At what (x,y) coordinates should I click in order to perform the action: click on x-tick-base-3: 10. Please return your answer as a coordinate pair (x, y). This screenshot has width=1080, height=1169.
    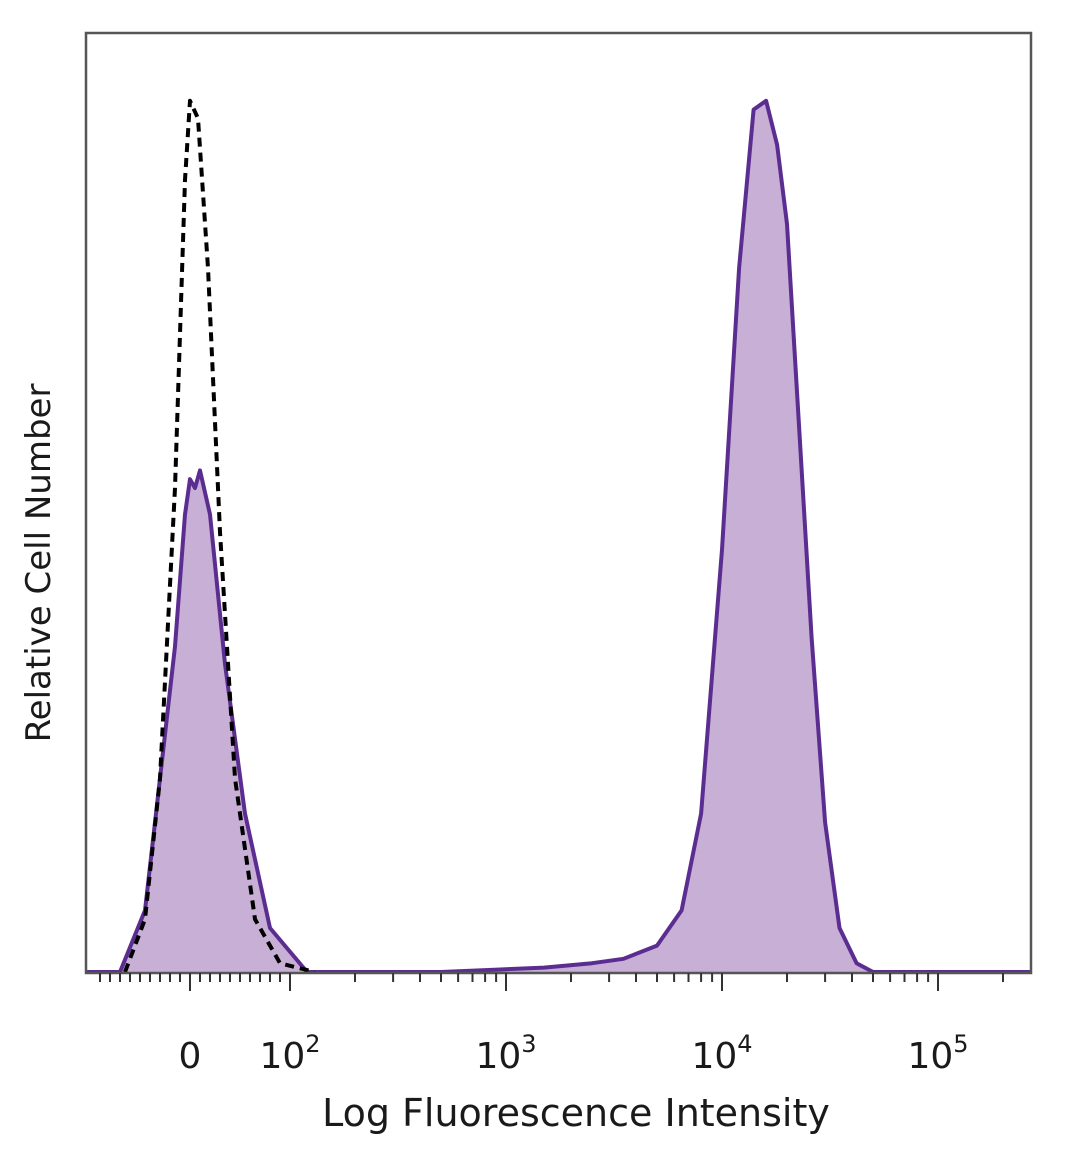
    Looking at the image, I should click on (714, 1056).